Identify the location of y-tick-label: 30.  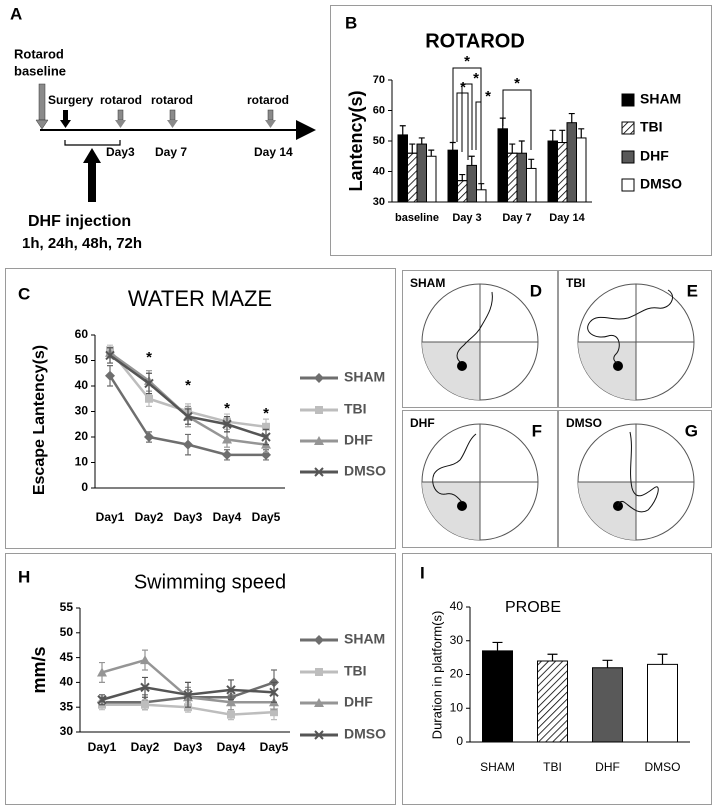
(457, 640).